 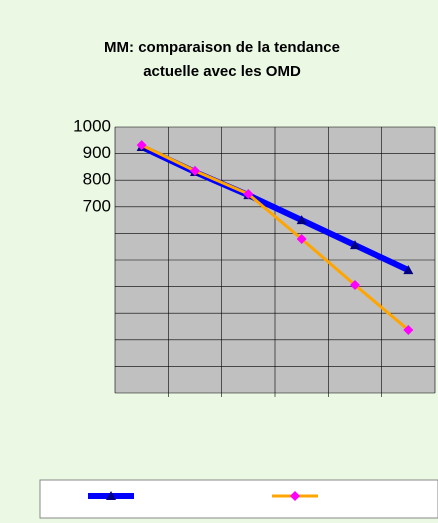 I want to click on y-tick-label: 800, so click(x=97, y=179).